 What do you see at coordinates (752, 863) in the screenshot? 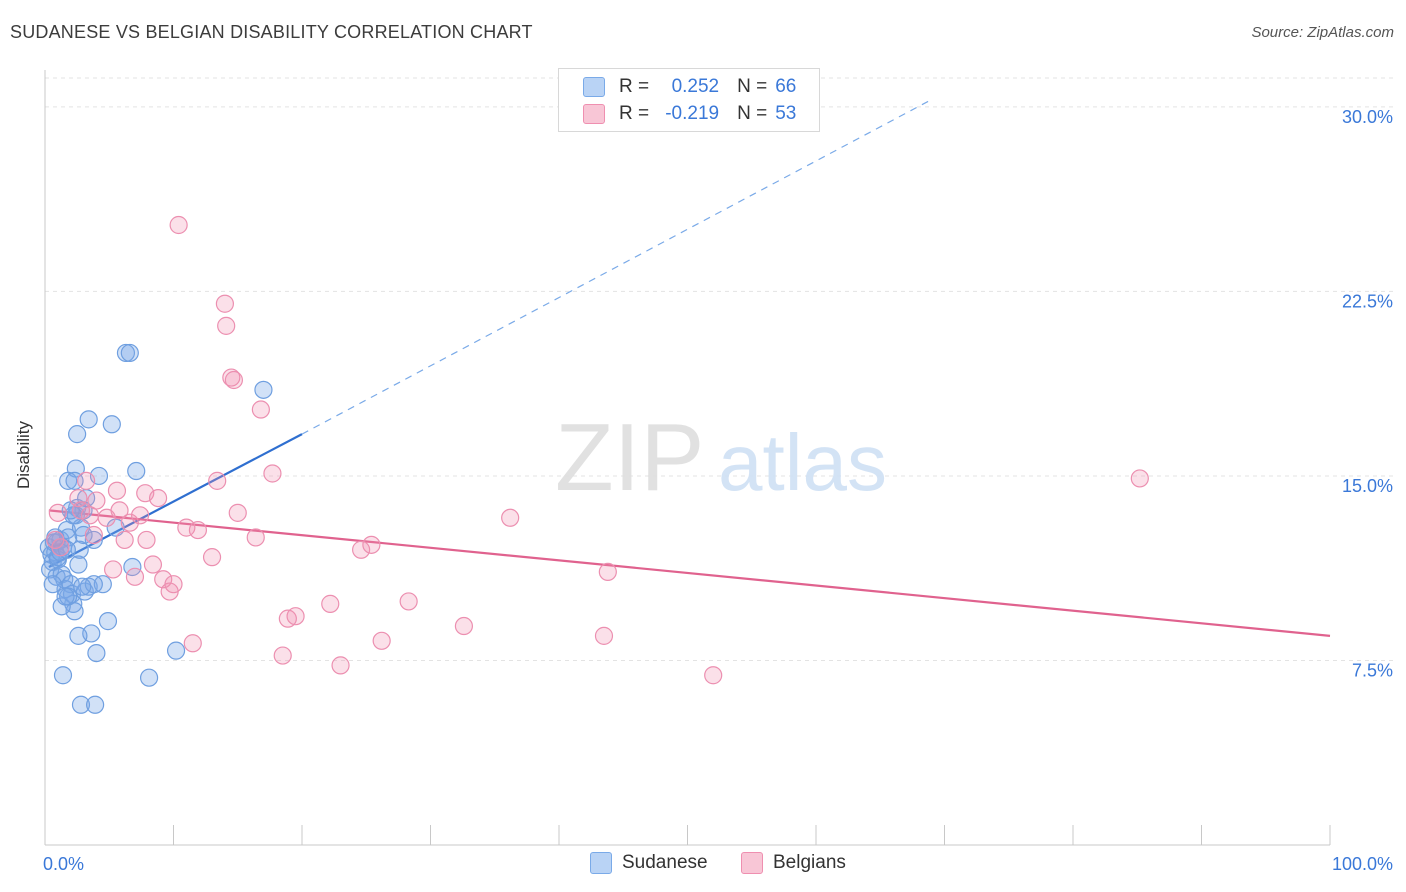
I see `belgians-legend-swatch` at bounding box center [752, 863].